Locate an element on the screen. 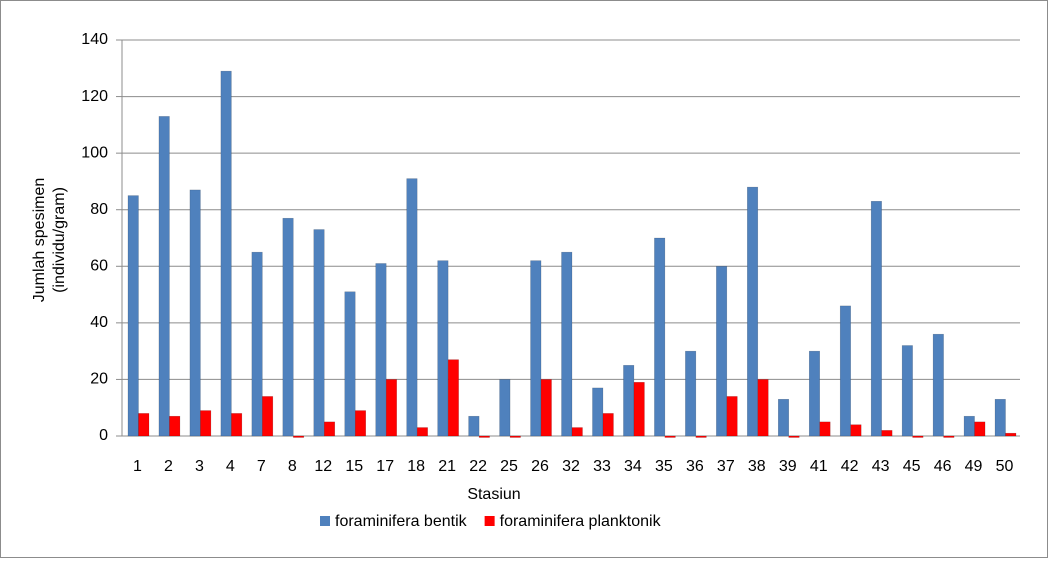  x-tick-label: 37 is located at coordinates (726, 466).